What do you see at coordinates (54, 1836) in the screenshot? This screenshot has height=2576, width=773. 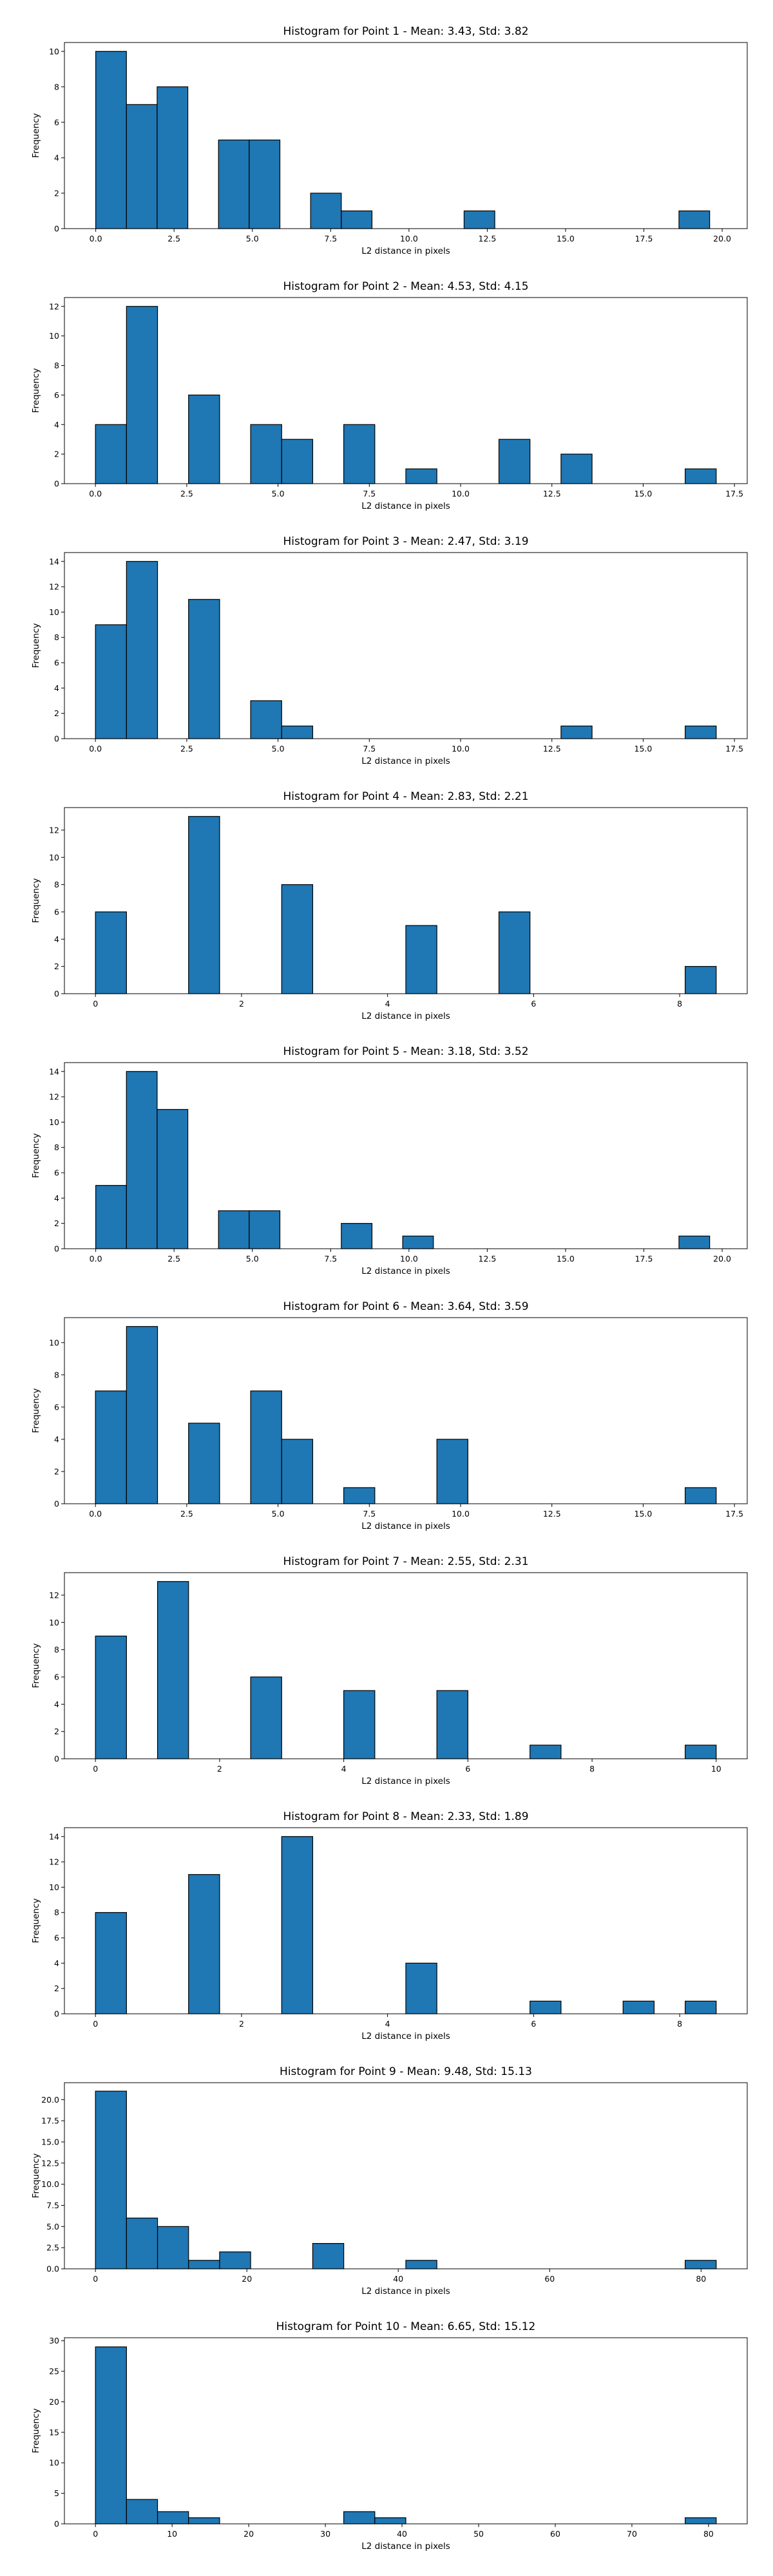 I see `y-tick-label: 14` at bounding box center [54, 1836].